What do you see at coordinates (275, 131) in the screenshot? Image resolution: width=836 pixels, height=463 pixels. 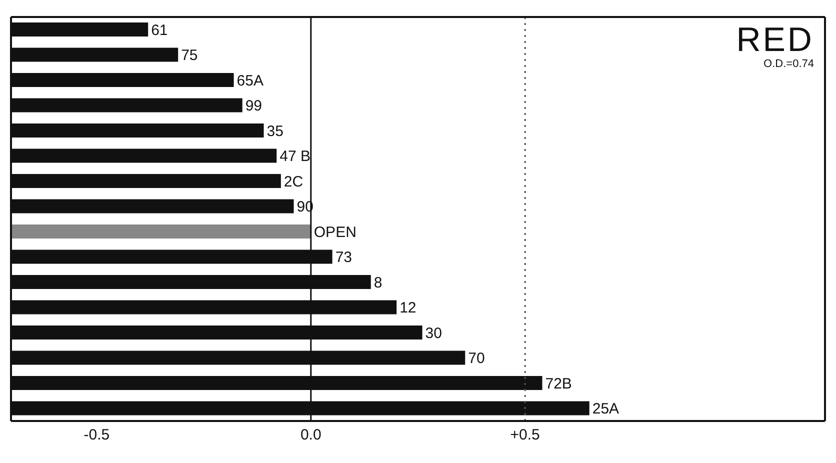 I see `y-tick-label: 35` at bounding box center [275, 131].